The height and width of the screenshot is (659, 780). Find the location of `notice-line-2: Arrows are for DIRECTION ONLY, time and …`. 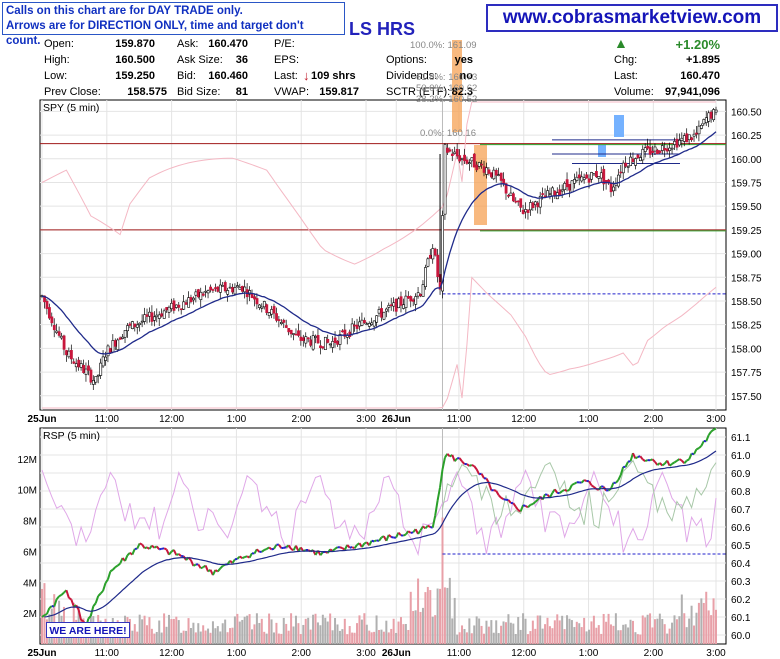

notice-line-2: Arrows are for DIRECTION ONLY, time and … is located at coordinates (155, 33).